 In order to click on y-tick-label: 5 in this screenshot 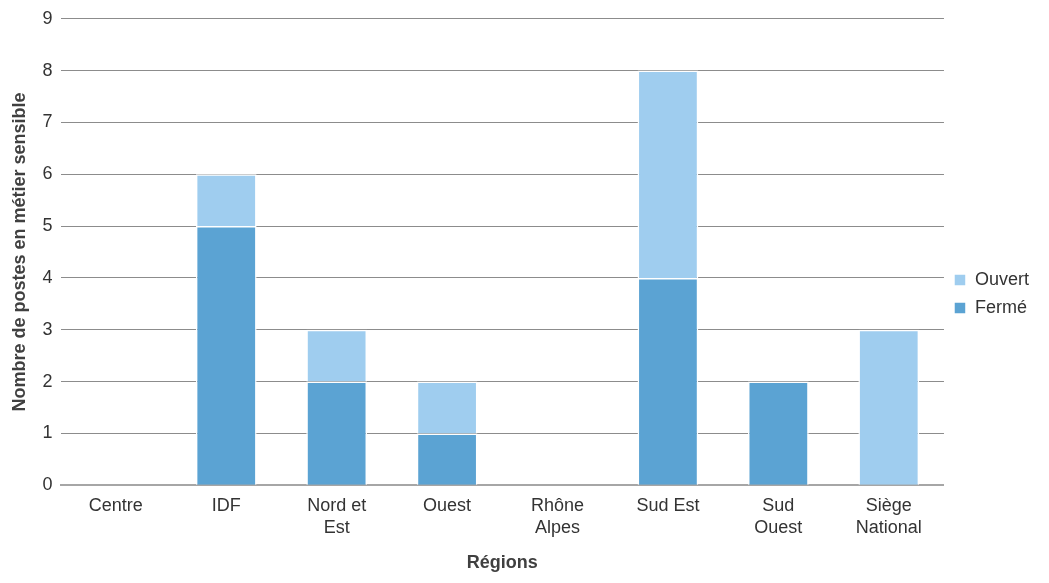, I will do `click(47, 225)`.